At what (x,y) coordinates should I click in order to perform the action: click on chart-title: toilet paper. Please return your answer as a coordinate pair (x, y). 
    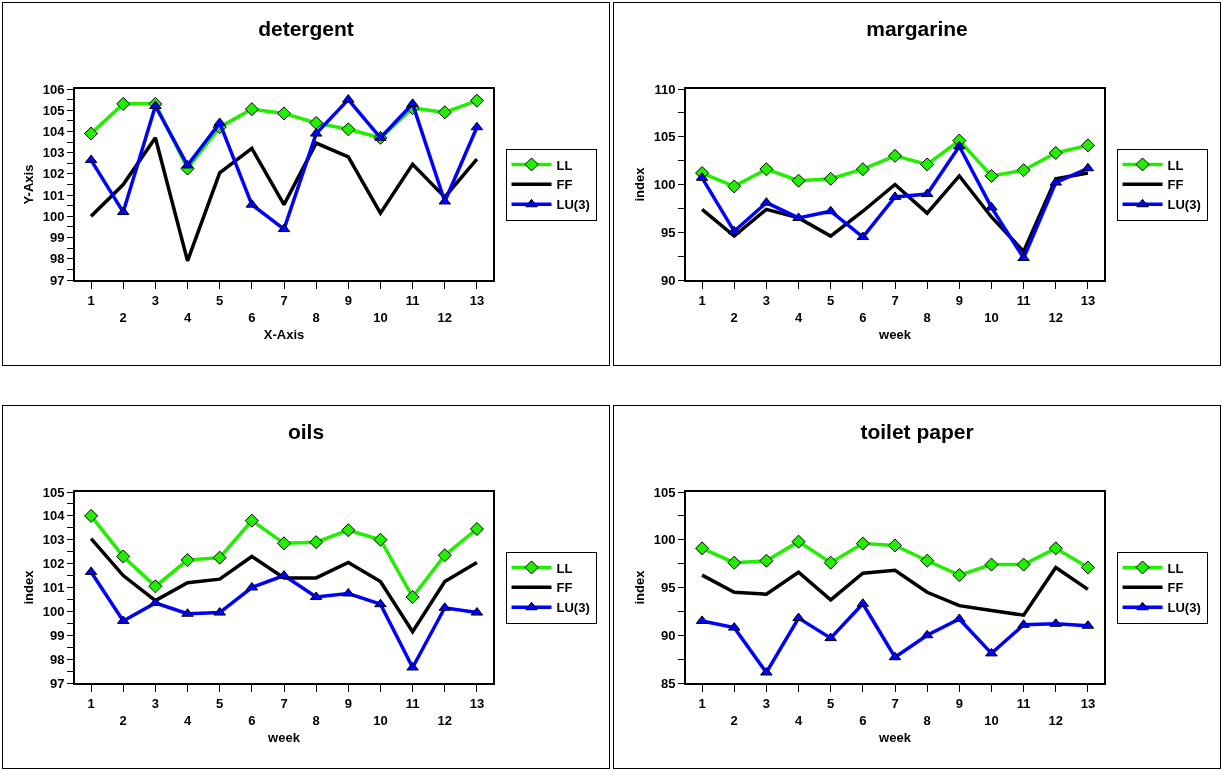
    Looking at the image, I should click on (917, 431).